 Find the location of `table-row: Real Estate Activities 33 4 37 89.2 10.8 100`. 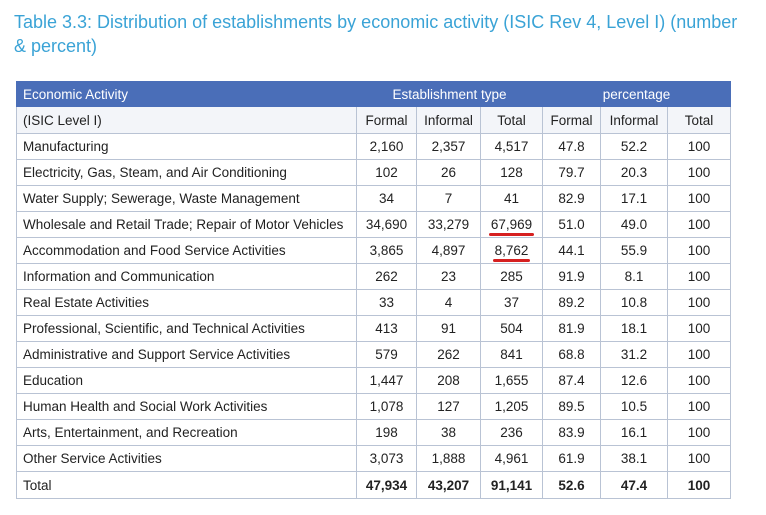

table-row: Real Estate Activities 33 4 37 89.2 10.8 100 is located at coordinates (373, 302).